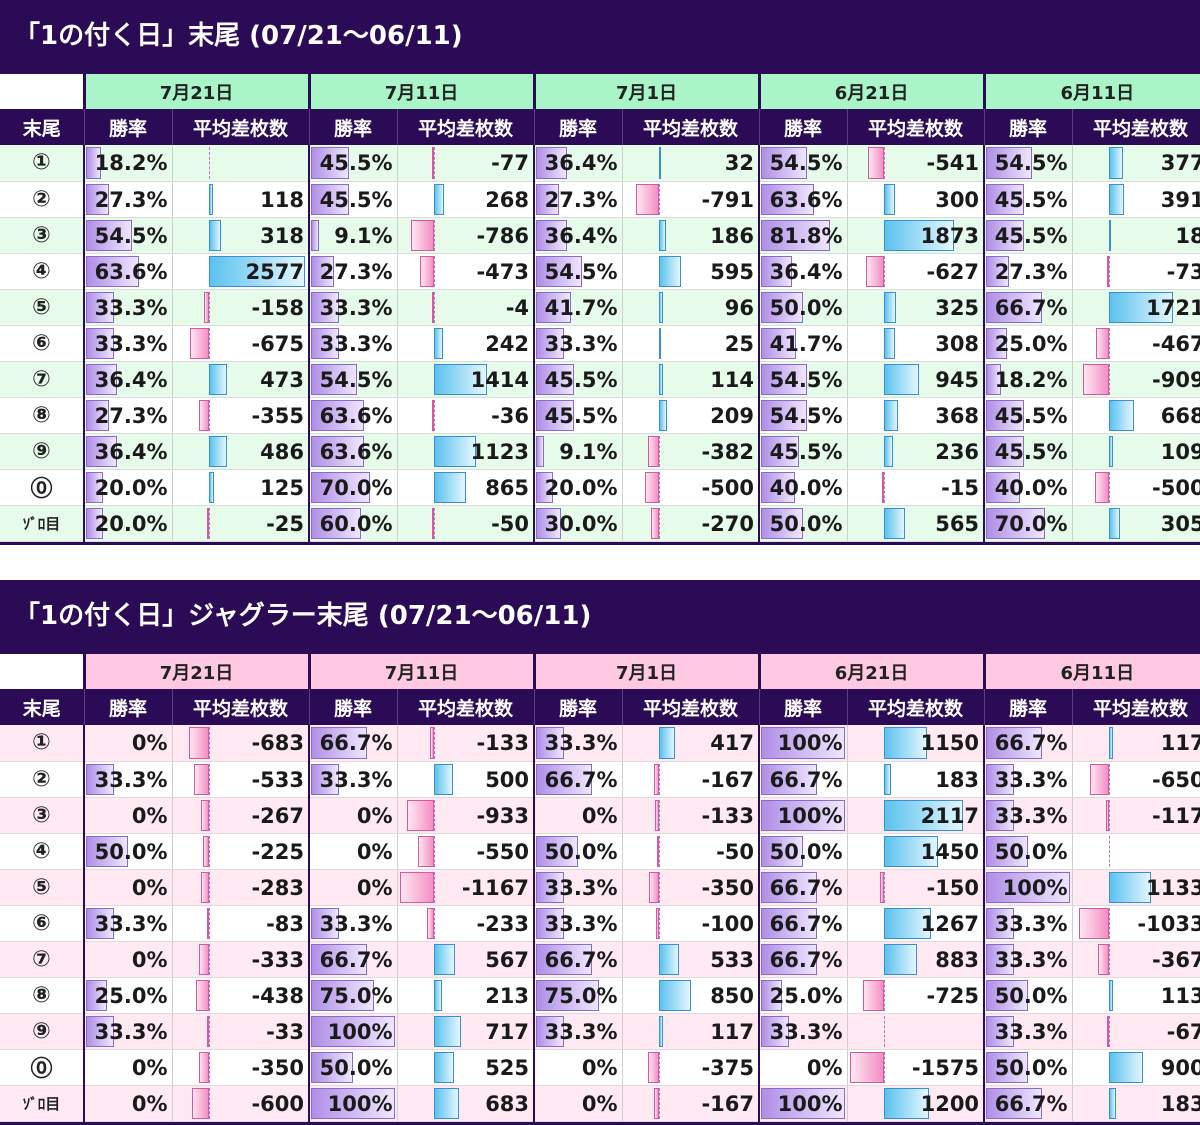  I want to click on row-label: ③, so click(42, 815).